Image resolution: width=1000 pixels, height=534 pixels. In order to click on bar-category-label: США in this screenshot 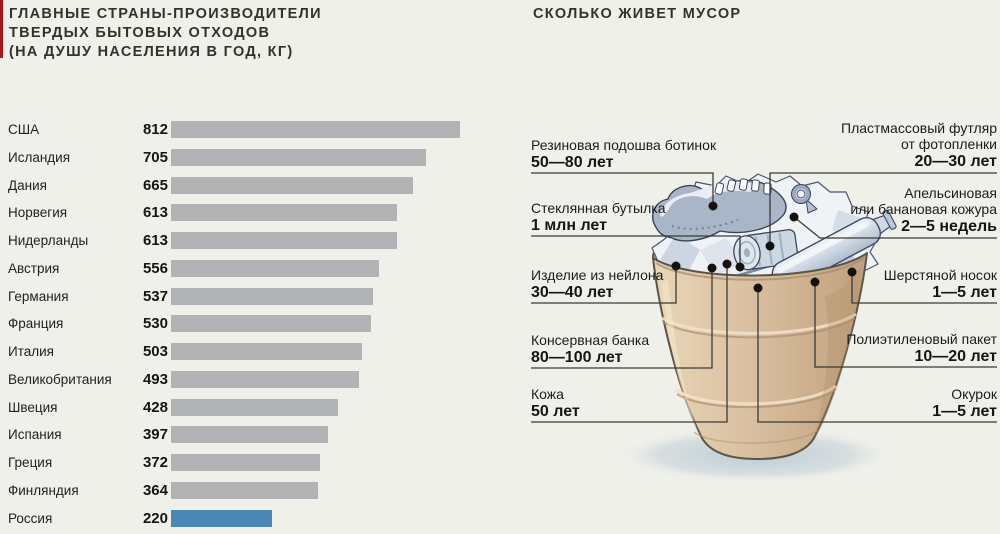, I will do `click(24, 129)`.